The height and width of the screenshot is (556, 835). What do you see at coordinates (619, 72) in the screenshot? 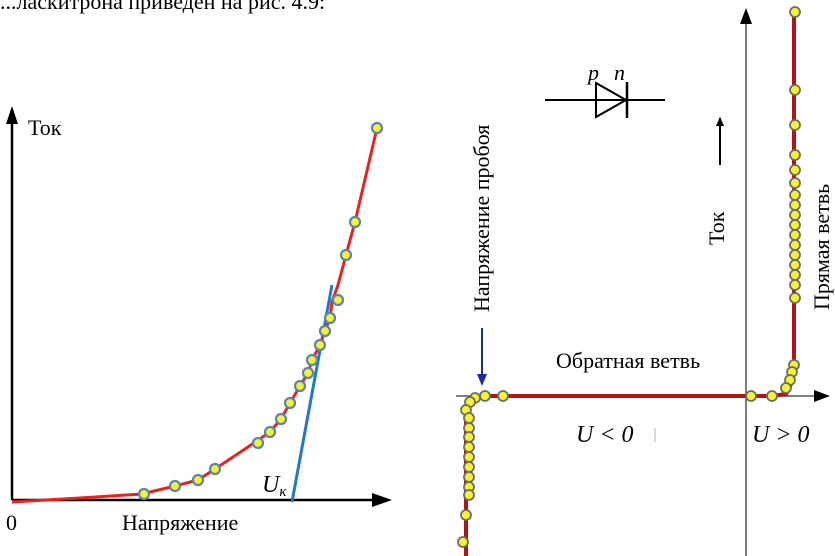
I see `diode-n-label: n` at bounding box center [619, 72].